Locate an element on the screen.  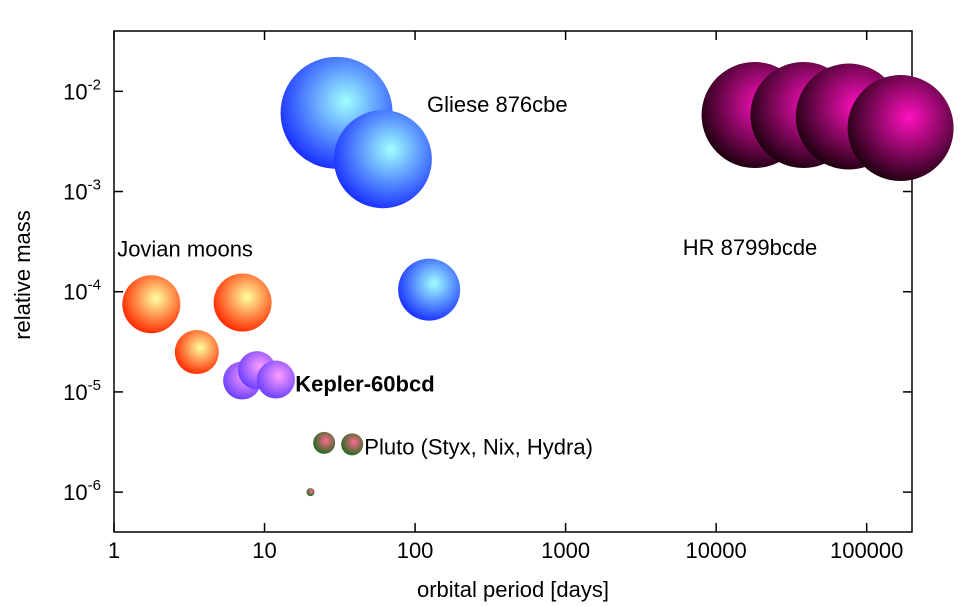
x-tick-label: 10000 is located at coordinates (716, 550).